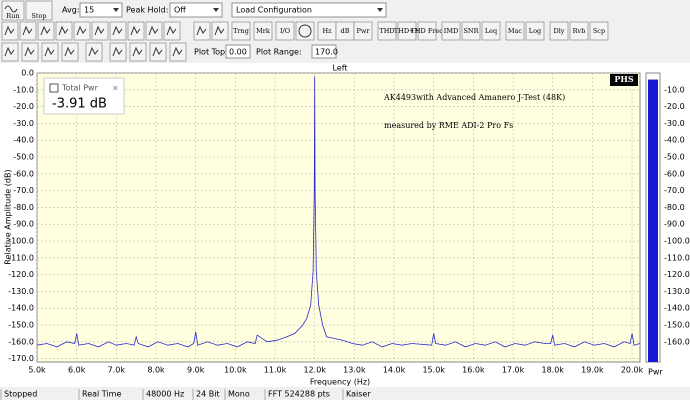 This screenshot has width=690, height=400. Describe the element at coordinates (354, 370) in the screenshot. I see `x-tick-label: 13.0k` at that location.